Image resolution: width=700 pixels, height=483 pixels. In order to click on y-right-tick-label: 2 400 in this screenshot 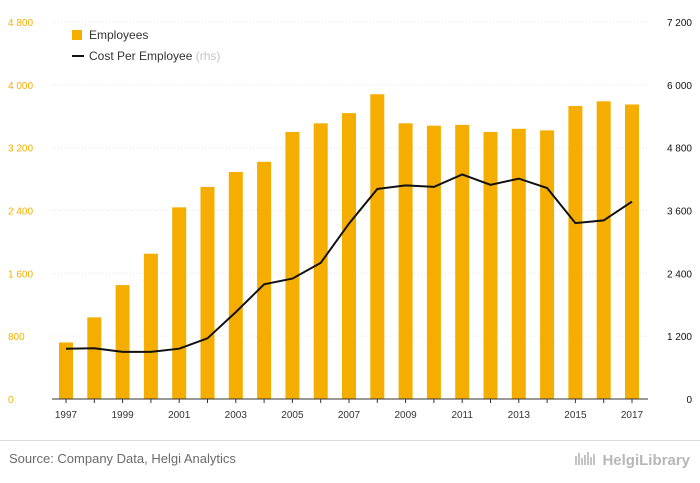, I will do `click(679, 274)`.